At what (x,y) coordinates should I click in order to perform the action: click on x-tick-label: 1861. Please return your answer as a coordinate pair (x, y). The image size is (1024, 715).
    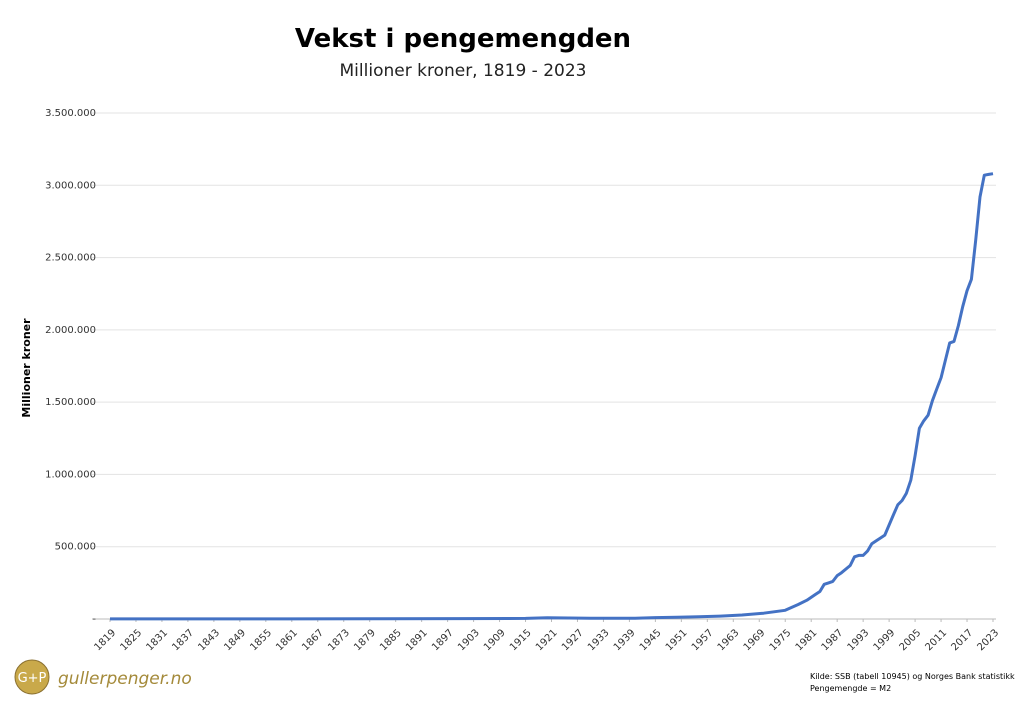
    Looking at the image, I should click on (287, 640).